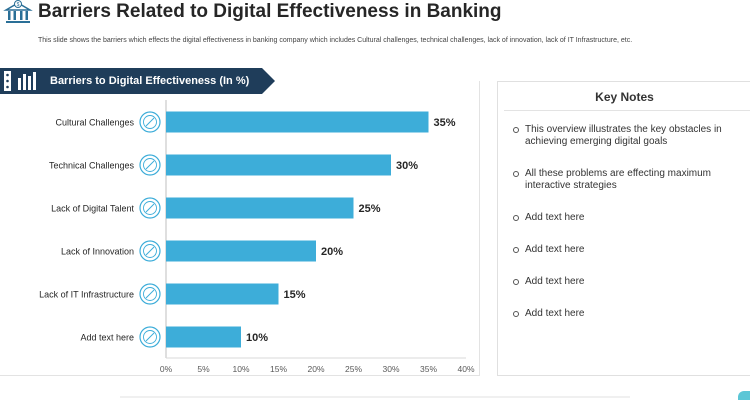 The height and width of the screenshot is (400, 750). What do you see at coordinates (390, 369) in the screenshot?
I see `x-tick-label: 30%` at bounding box center [390, 369].